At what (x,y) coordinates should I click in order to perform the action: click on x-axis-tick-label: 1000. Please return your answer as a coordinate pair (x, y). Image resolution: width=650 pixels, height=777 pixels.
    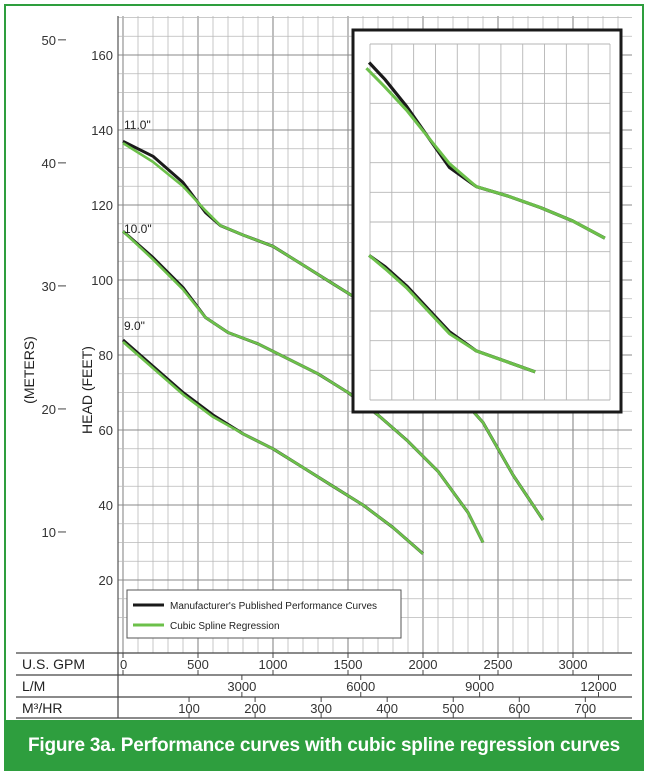
    Looking at the image, I should click on (273, 664).